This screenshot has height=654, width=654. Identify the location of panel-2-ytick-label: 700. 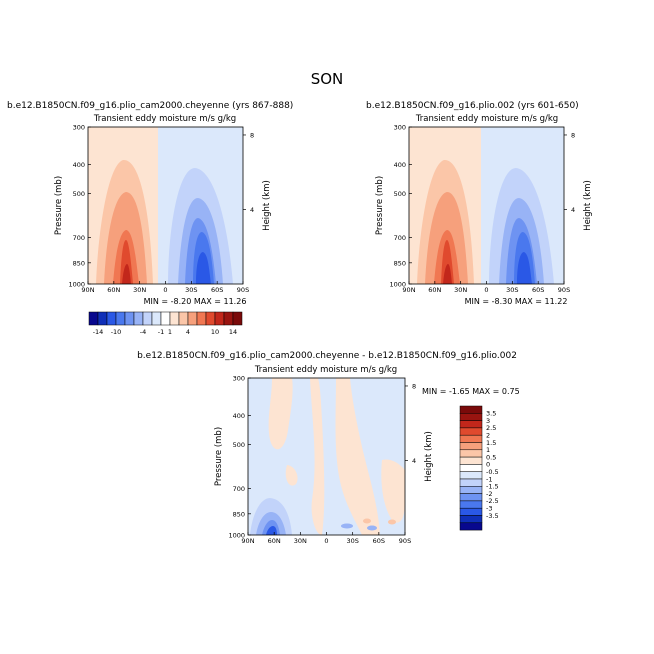
(400, 238).